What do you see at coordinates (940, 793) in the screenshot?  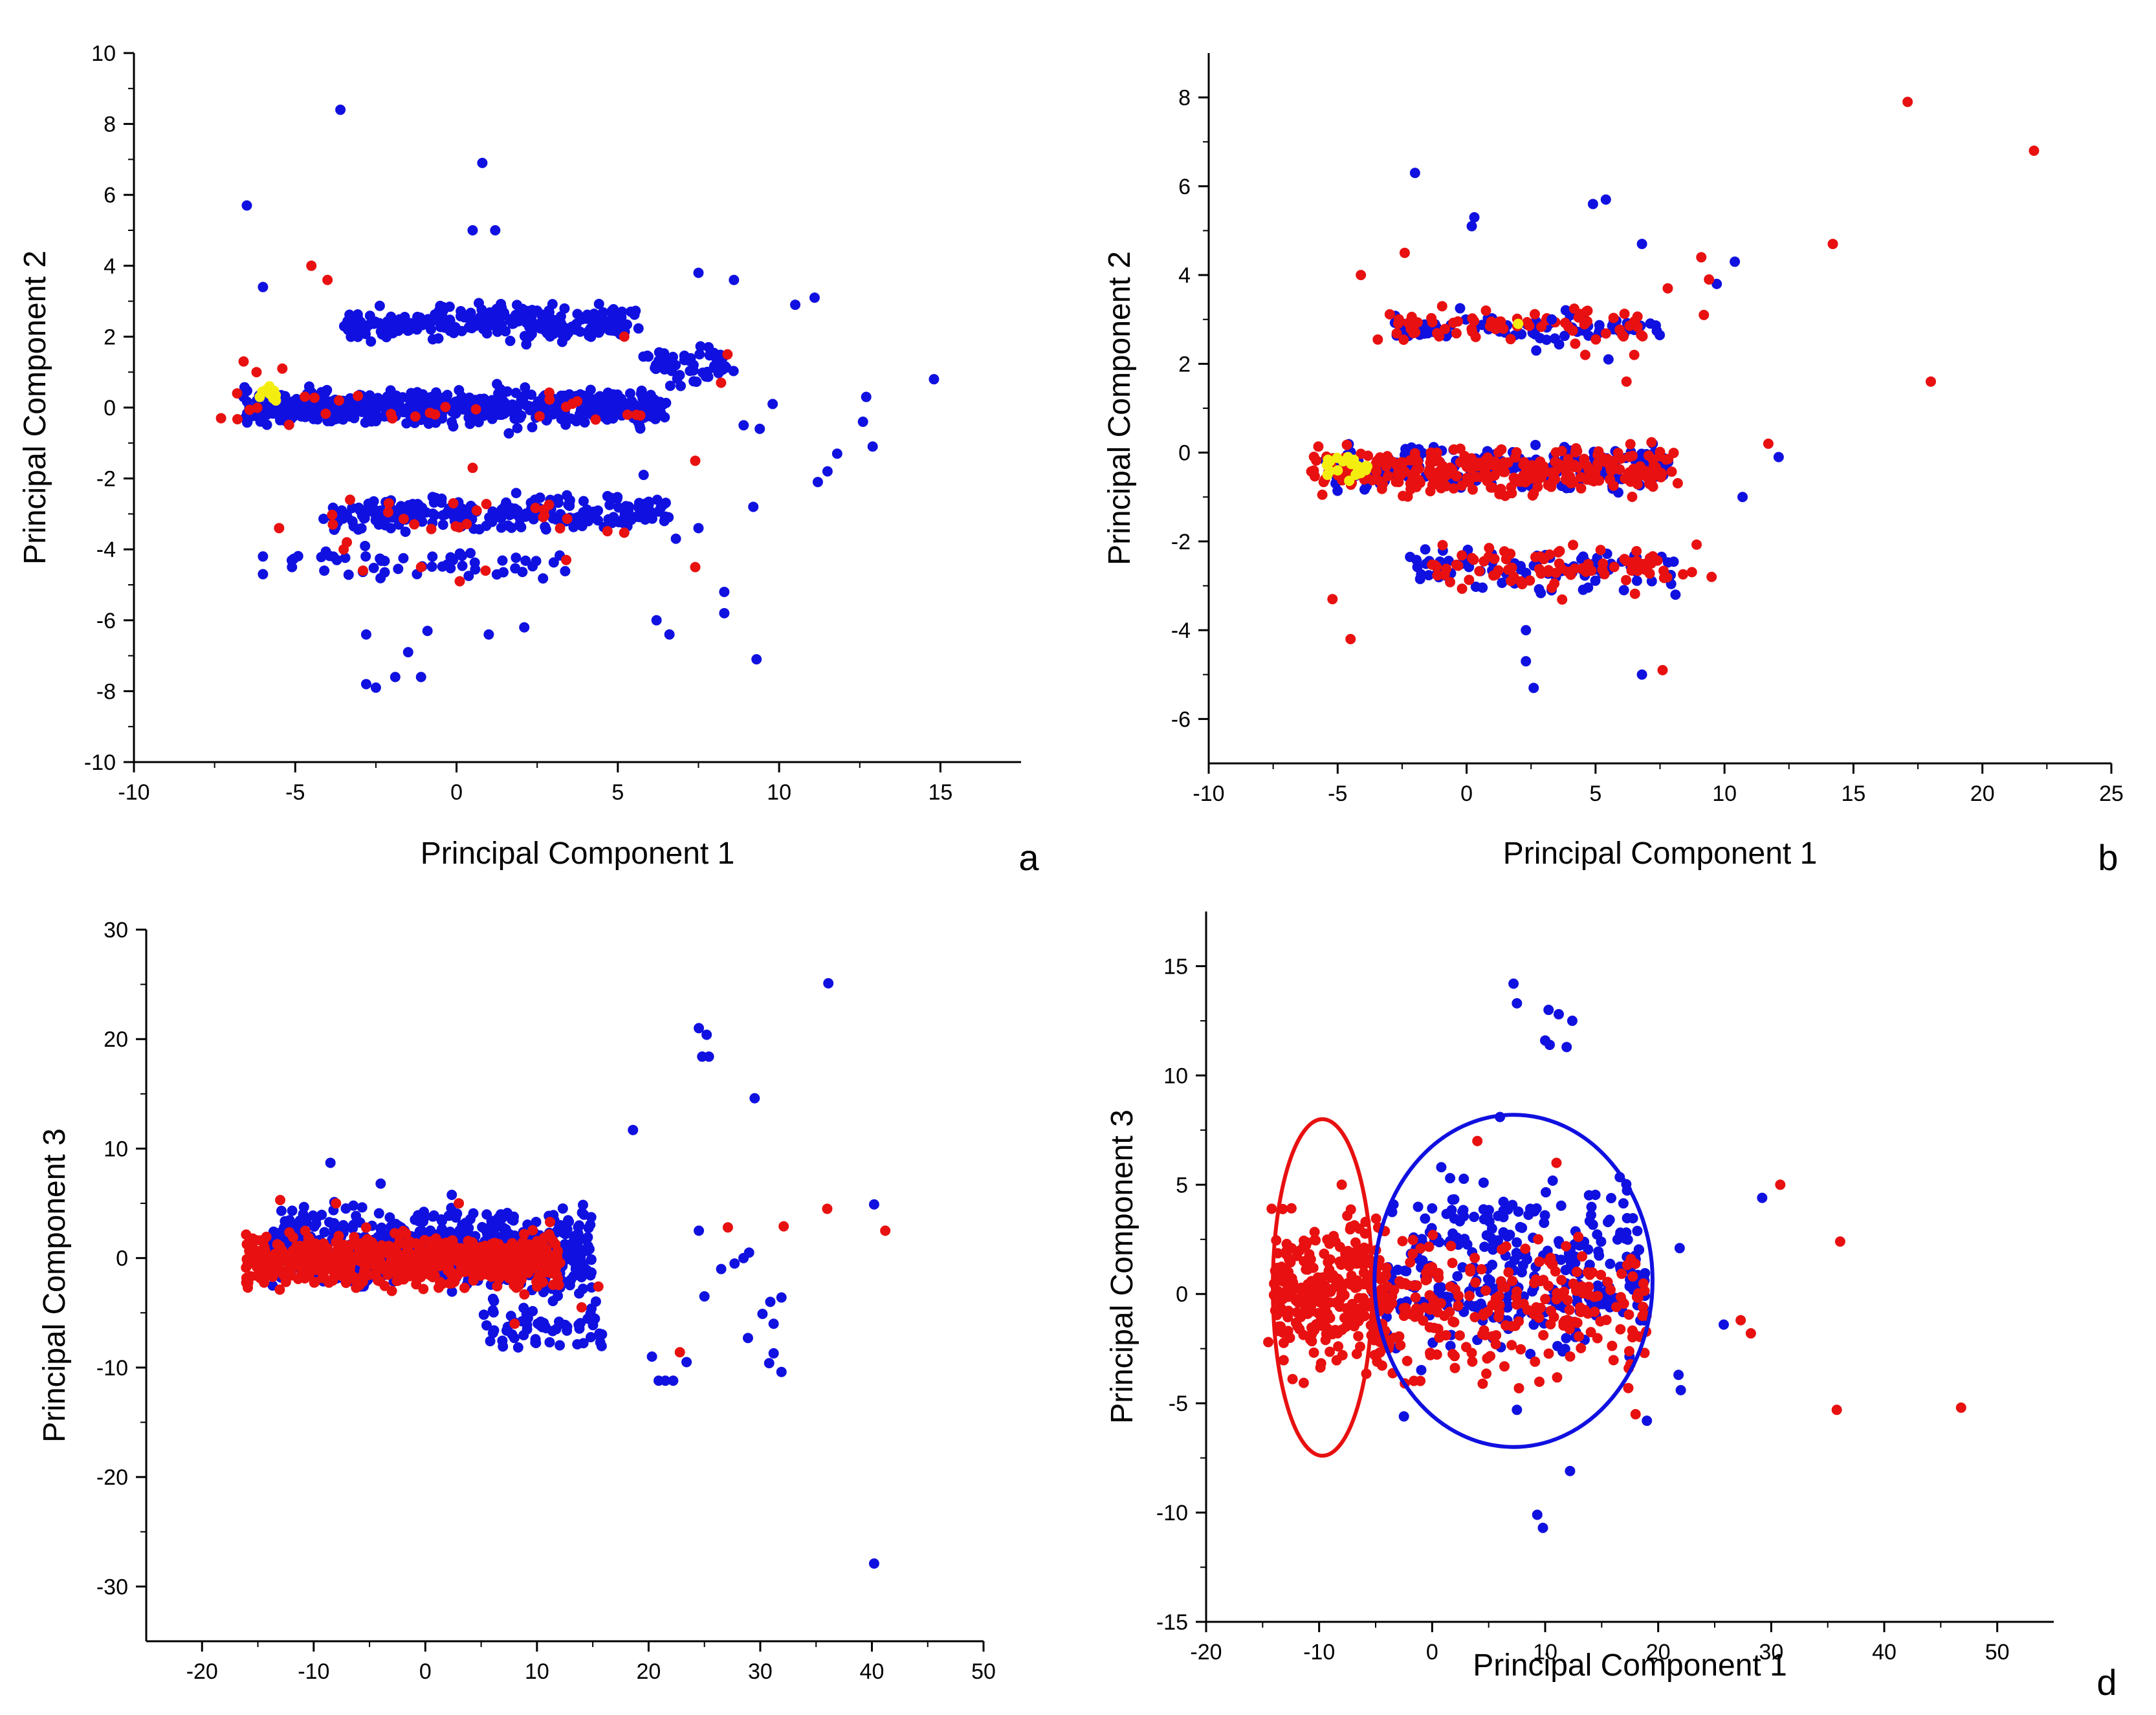 I see `x-tick-label: 15` at bounding box center [940, 793].